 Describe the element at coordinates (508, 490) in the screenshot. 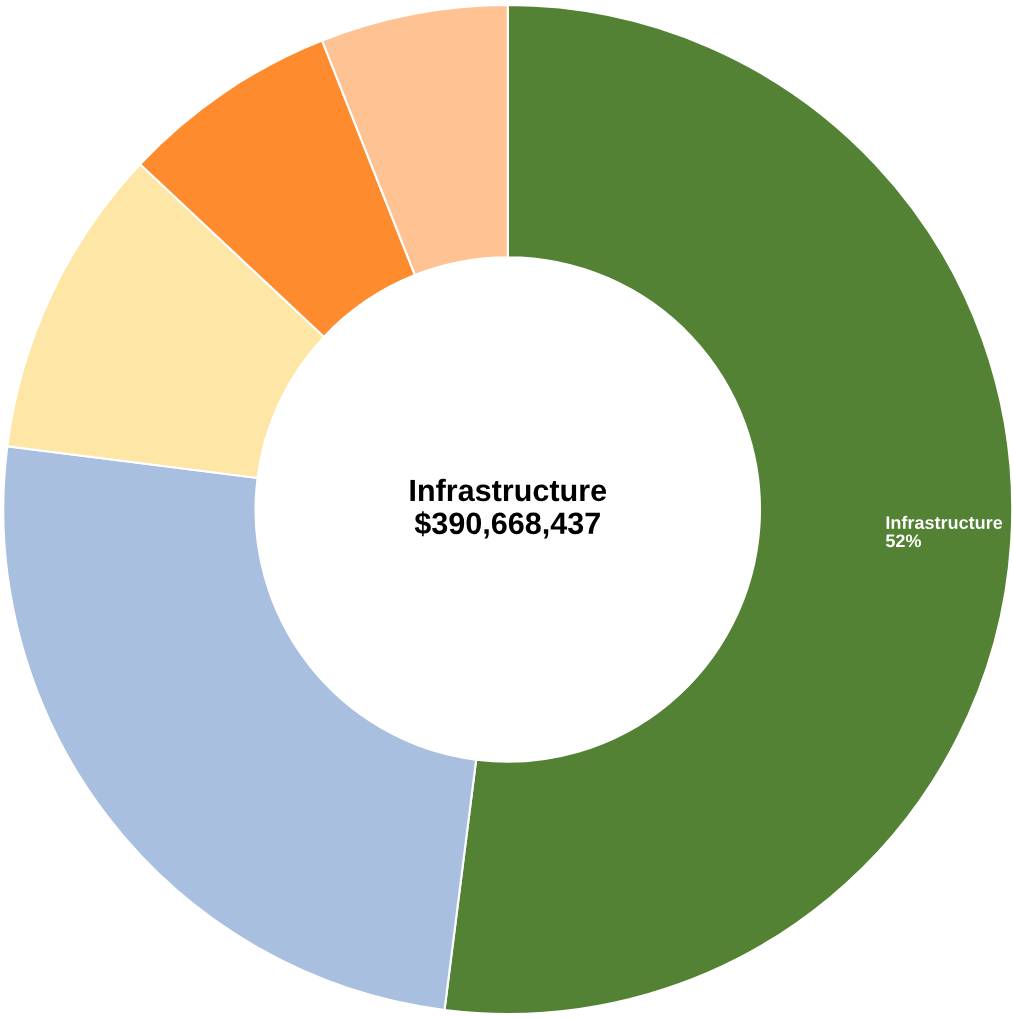

I see `text: Infrastructure` at that location.